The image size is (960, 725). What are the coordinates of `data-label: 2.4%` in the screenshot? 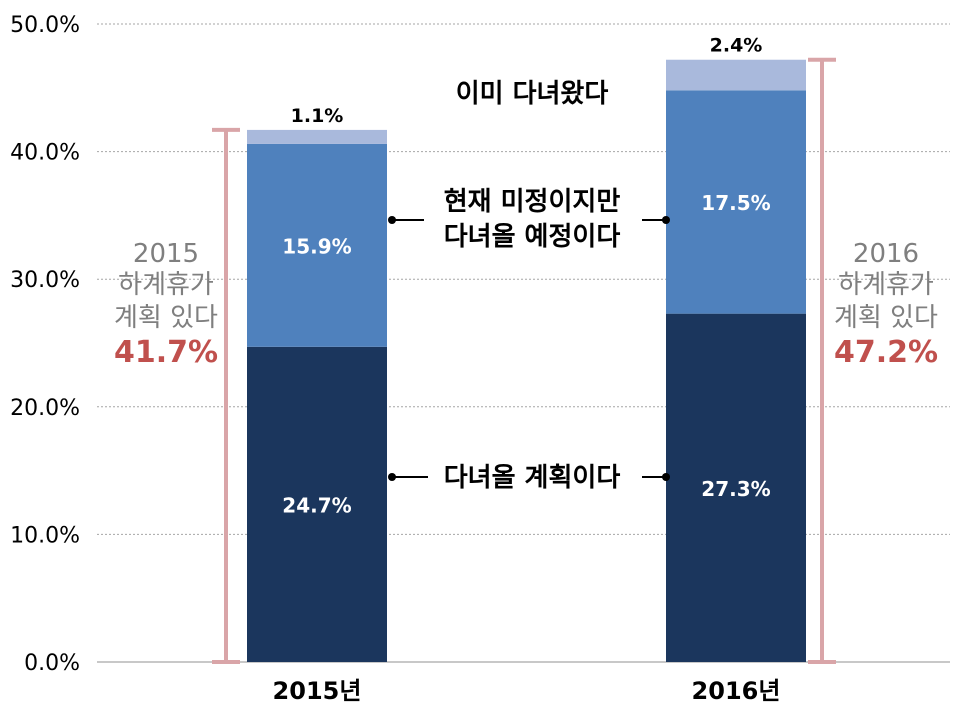 It's located at (736, 46).